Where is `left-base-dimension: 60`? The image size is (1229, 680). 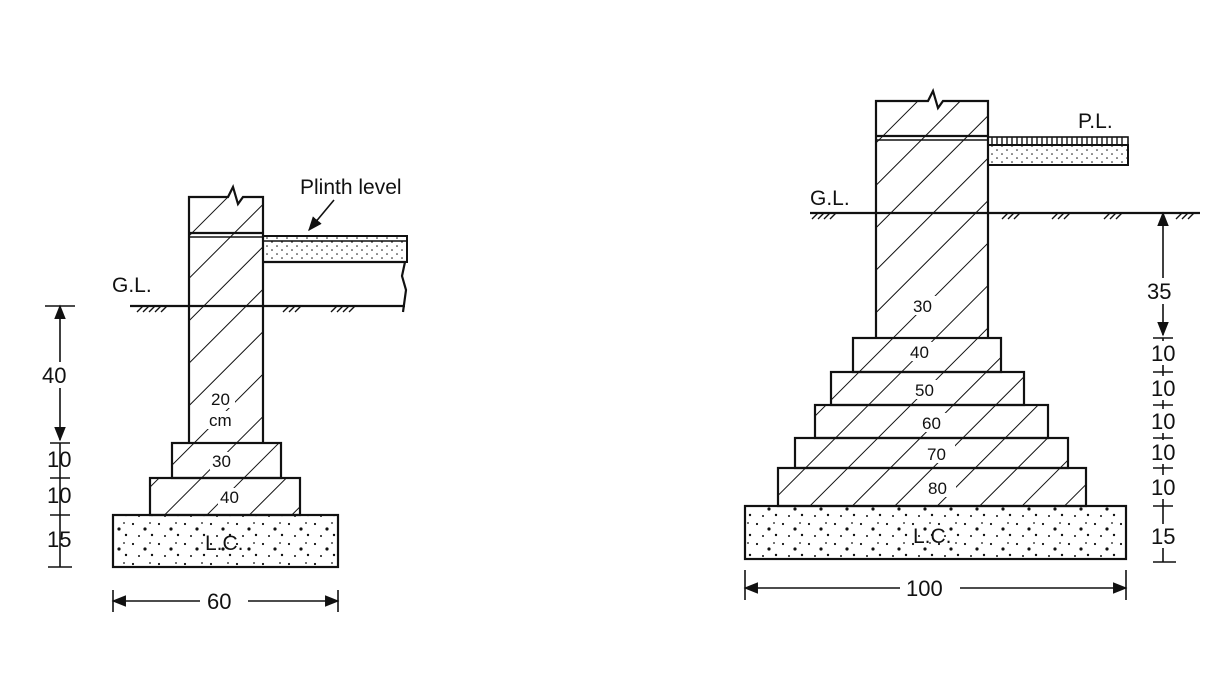
left-base-dimension: 60 is located at coordinates (225, 601).